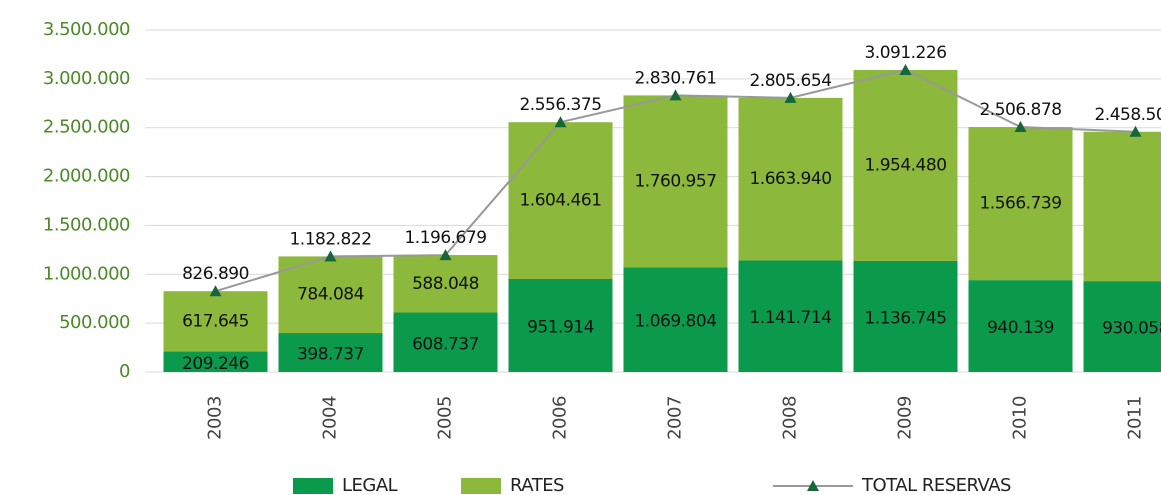  I want to click on data-label: 588.048, so click(445, 284).